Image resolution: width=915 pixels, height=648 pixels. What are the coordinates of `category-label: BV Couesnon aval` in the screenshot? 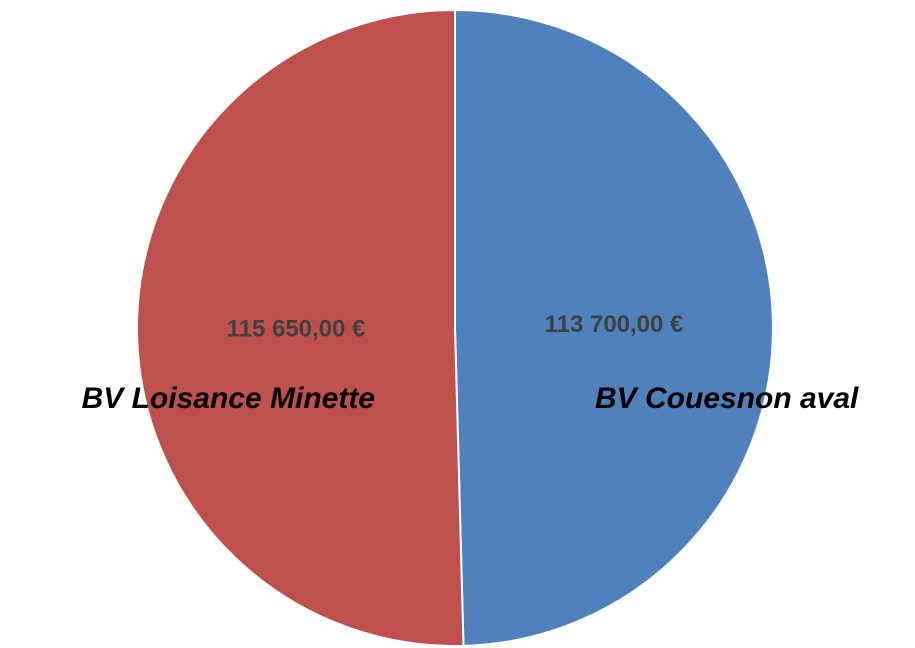 It's located at (727, 398).